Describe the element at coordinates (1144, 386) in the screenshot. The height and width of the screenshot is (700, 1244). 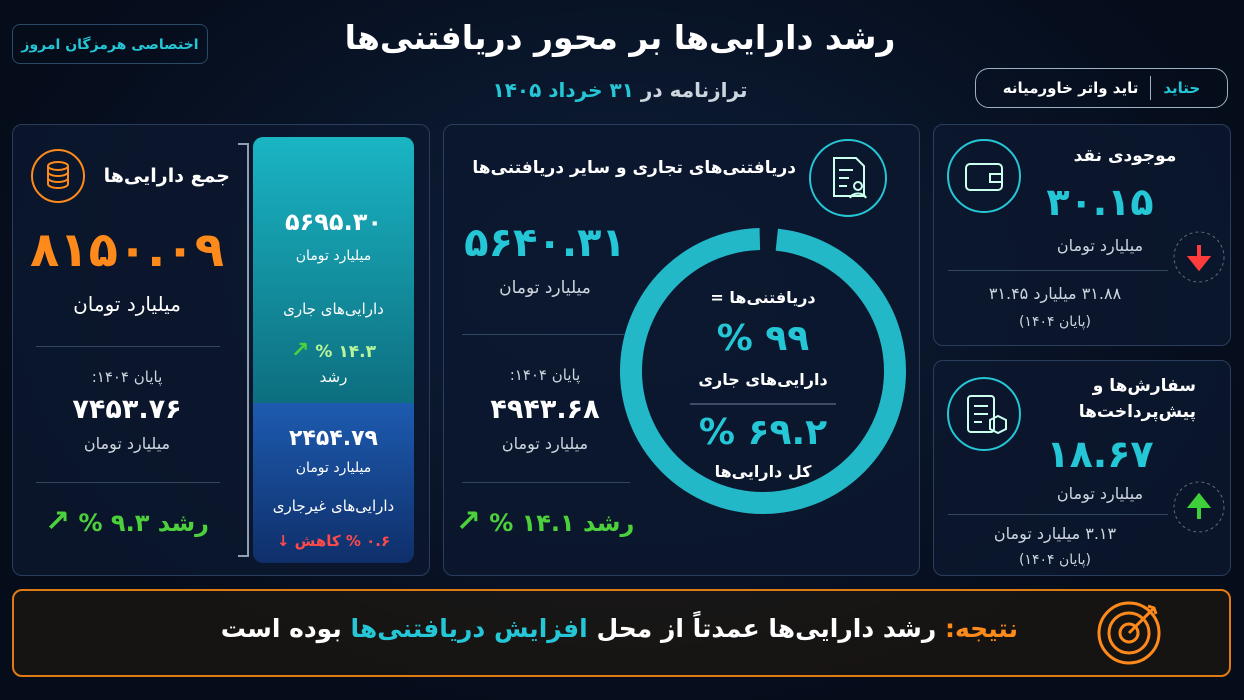
I see `card-title-1: سفارش‌ها و` at that location.